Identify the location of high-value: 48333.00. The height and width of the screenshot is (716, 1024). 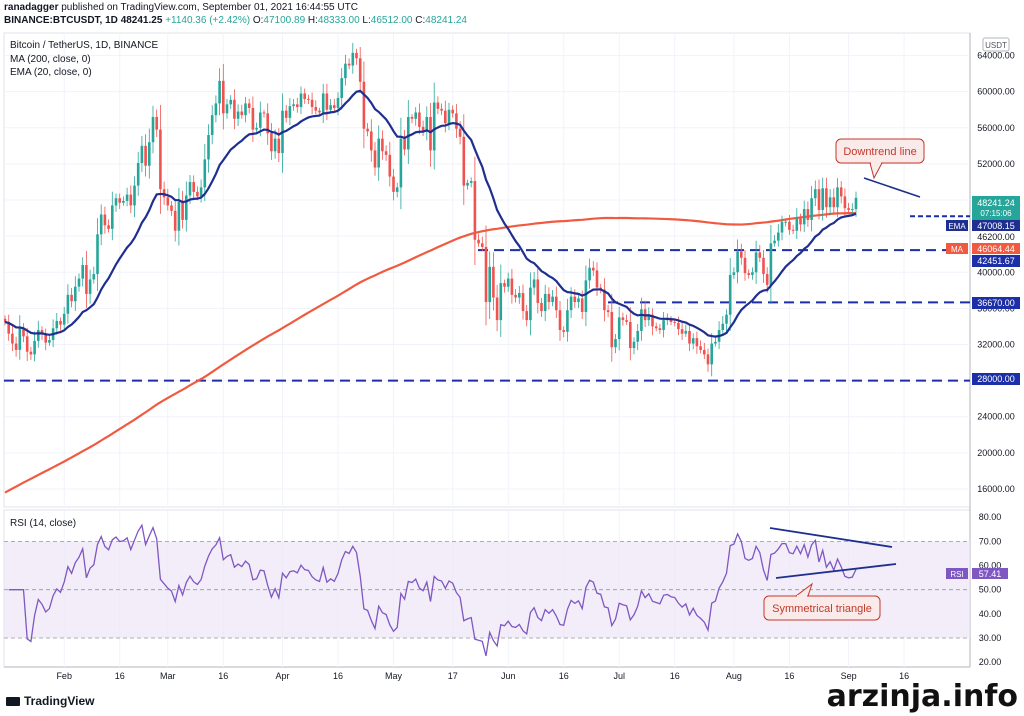
(338, 20).